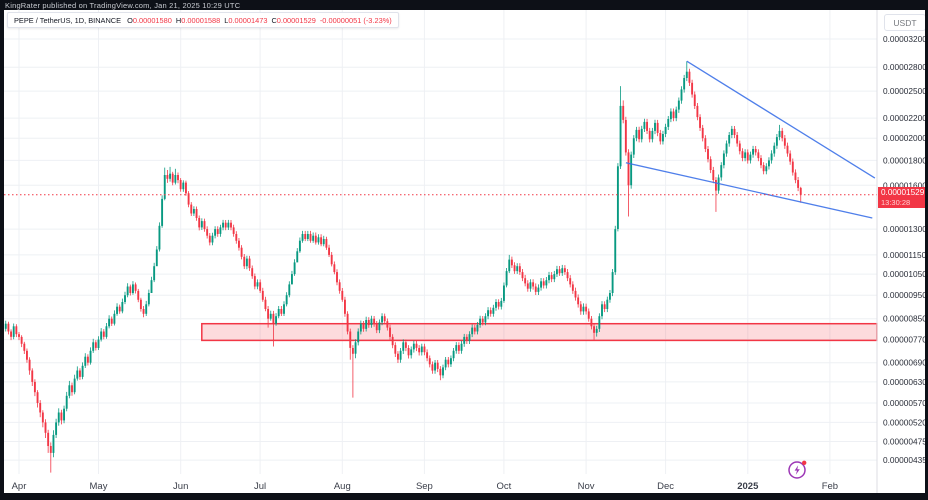  I want to click on price-tick-label: 0.00001150, so click(905, 255).